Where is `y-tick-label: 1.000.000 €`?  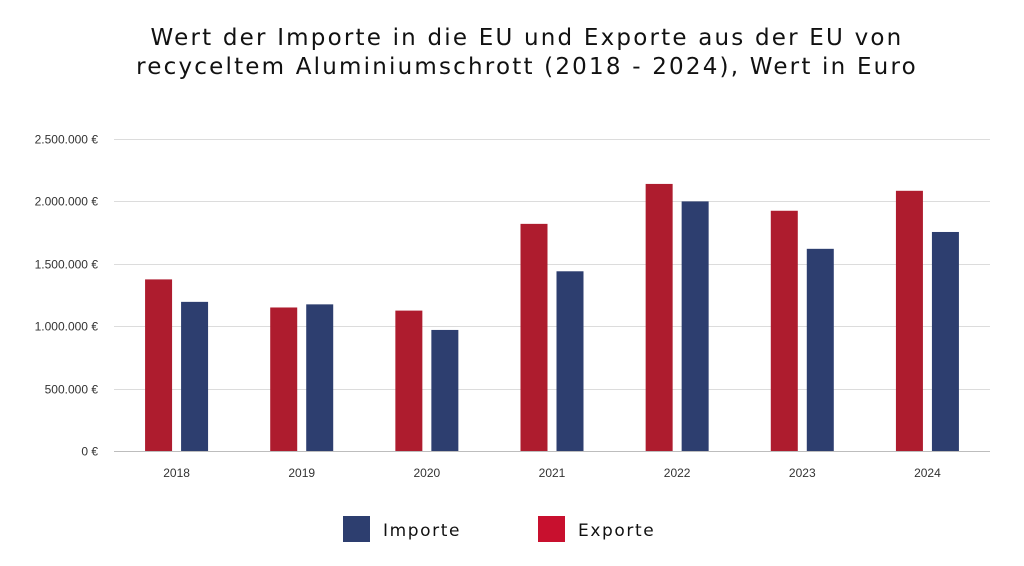
y-tick-label: 1.000.000 € is located at coordinates (67, 327).